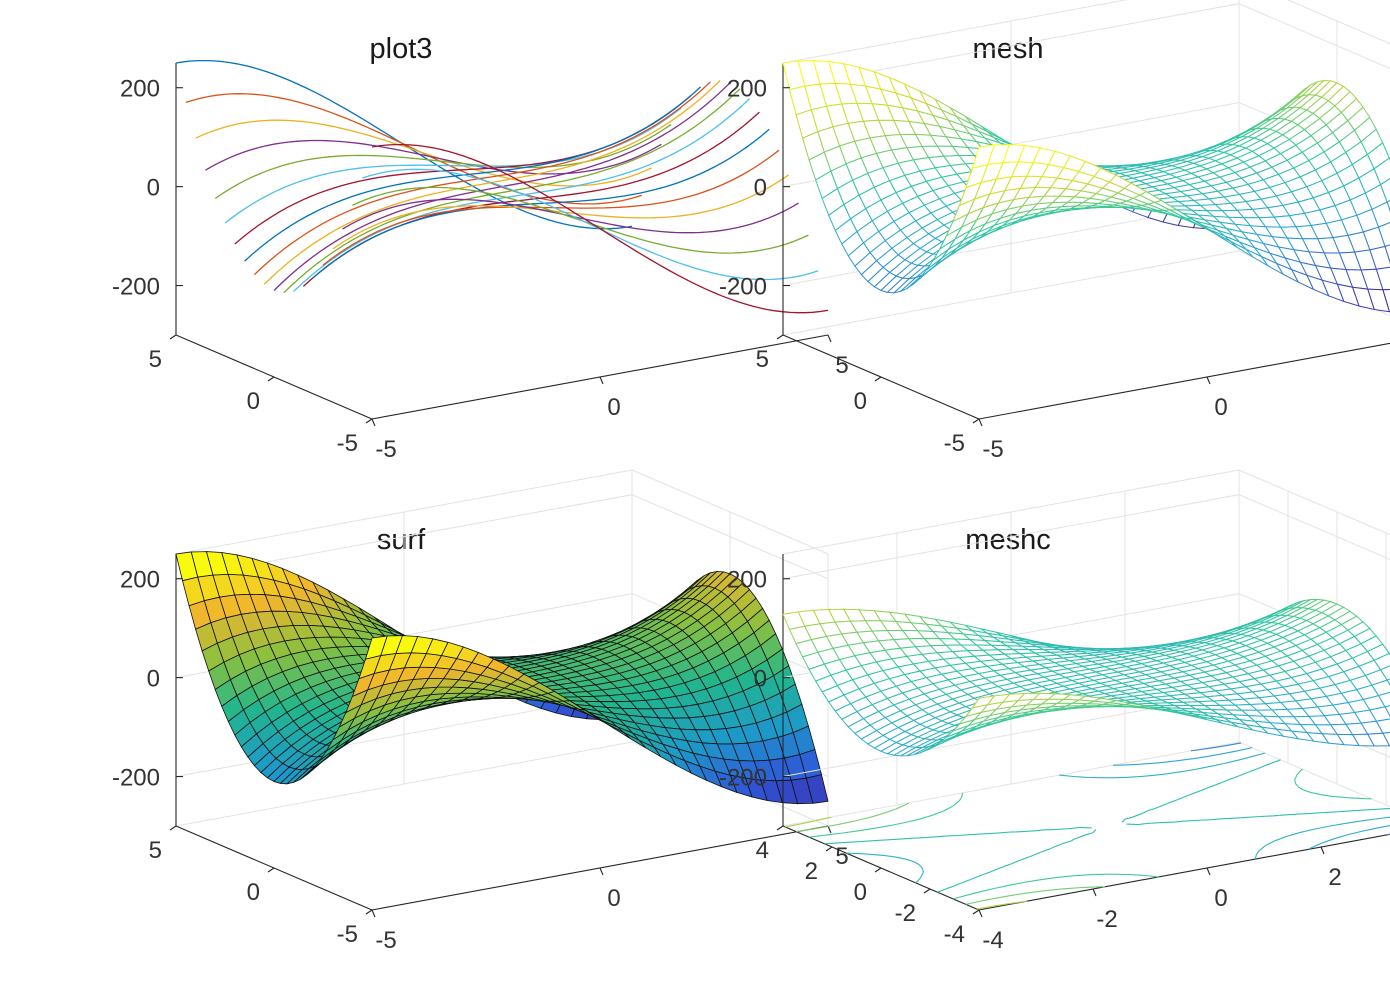 The width and height of the screenshot is (1390, 1004). Describe the element at coordinates (992, 940) in the screenshot. I see `x-tick-label: -4` at that location.